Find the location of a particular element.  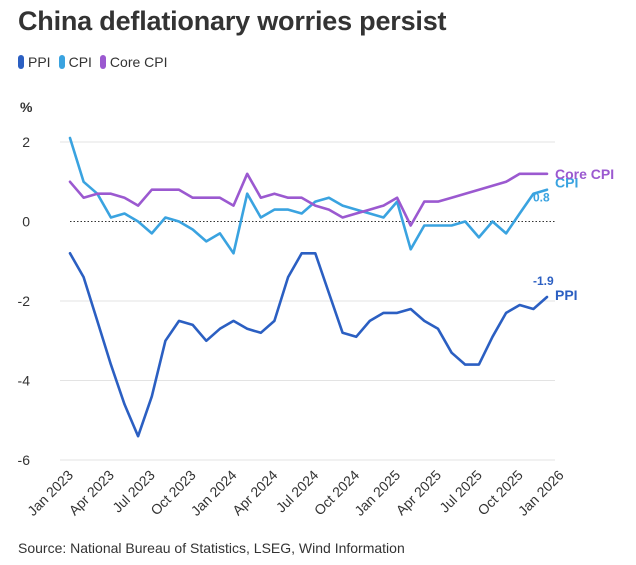

y-tick-label: 0 is located at coordinates (26, 222).